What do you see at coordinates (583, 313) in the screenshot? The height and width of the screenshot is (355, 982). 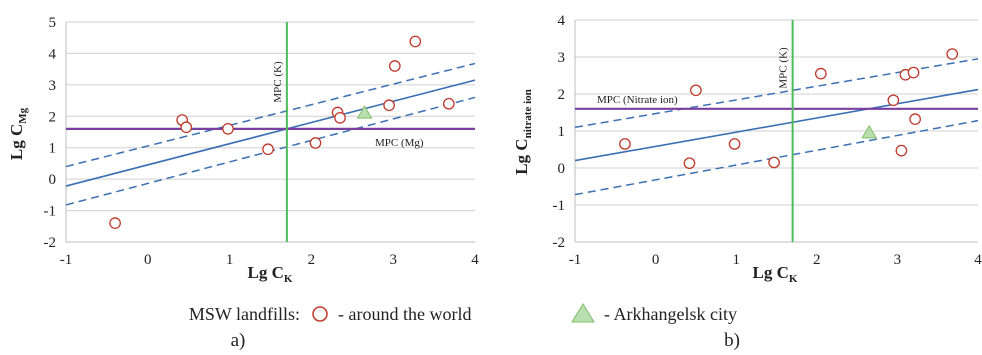 I see `legend-arkhangelsk-marker` at bounding box center [583, 313].